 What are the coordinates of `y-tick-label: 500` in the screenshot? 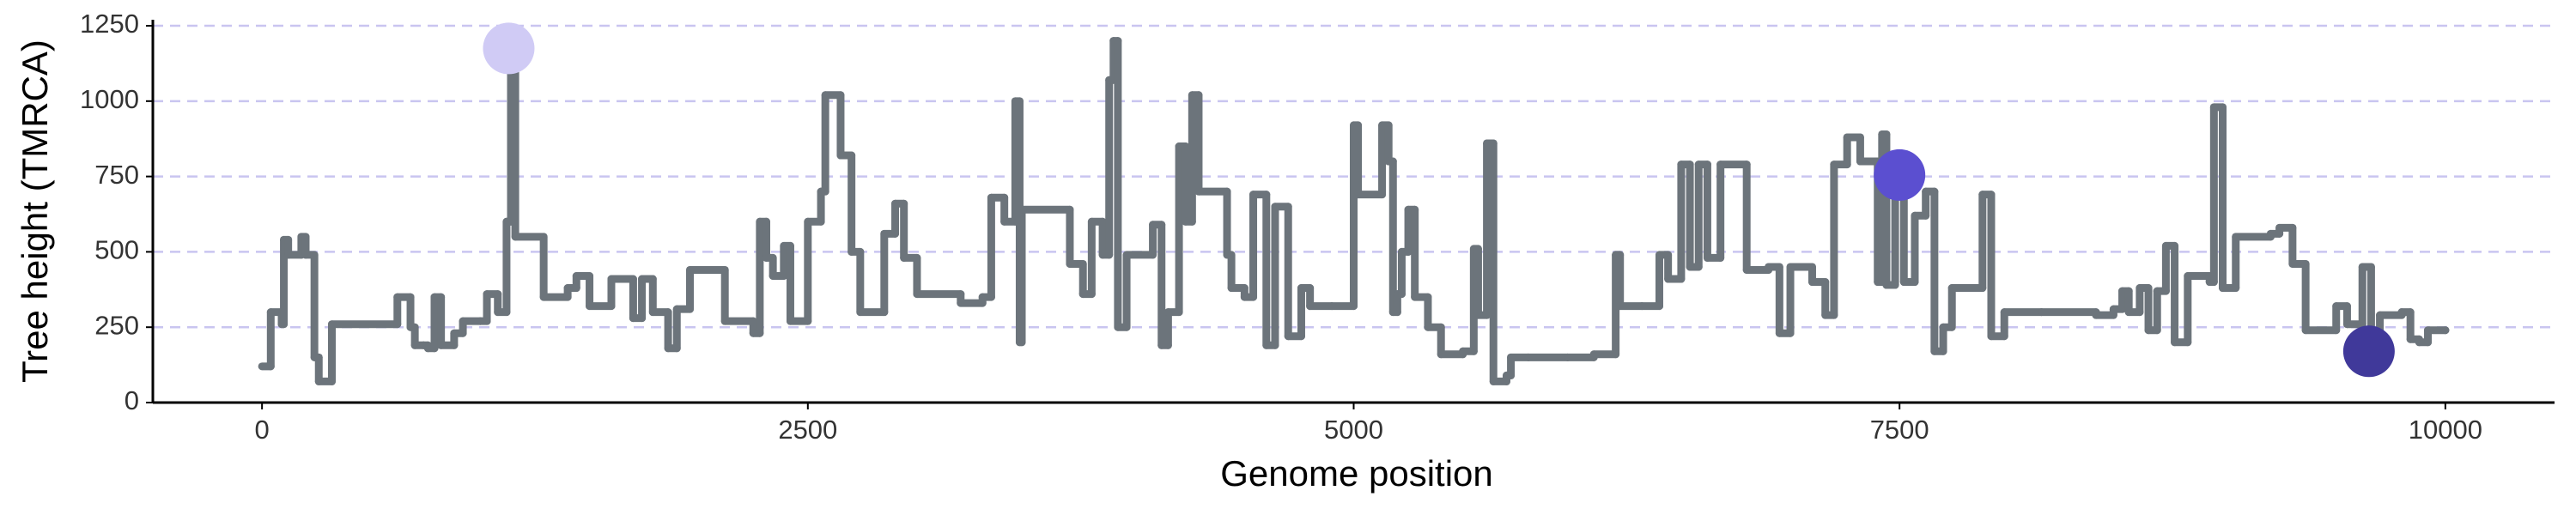 It's located at (117, 250).